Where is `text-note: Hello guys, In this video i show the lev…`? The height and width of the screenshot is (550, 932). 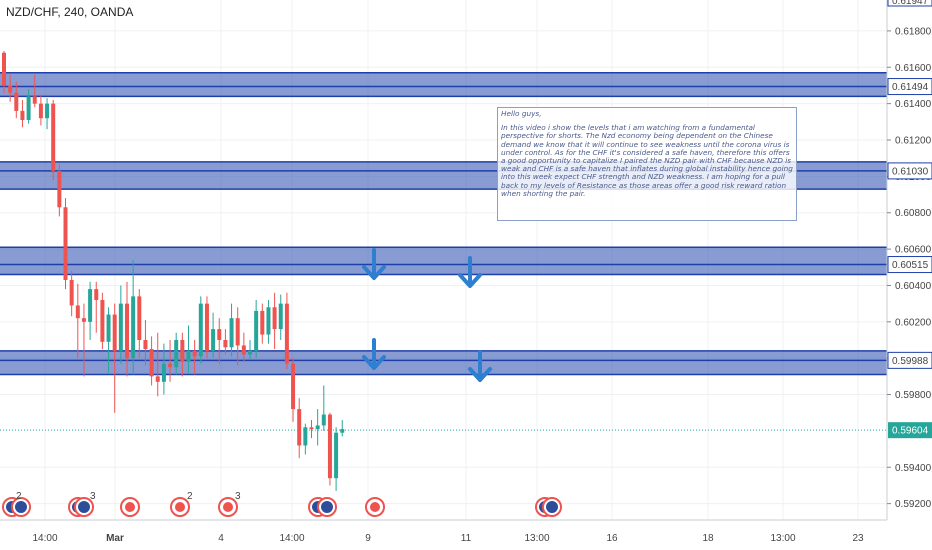
text-note: Hello guys, In this video i show the lev… is located at coordinates (647, 164).